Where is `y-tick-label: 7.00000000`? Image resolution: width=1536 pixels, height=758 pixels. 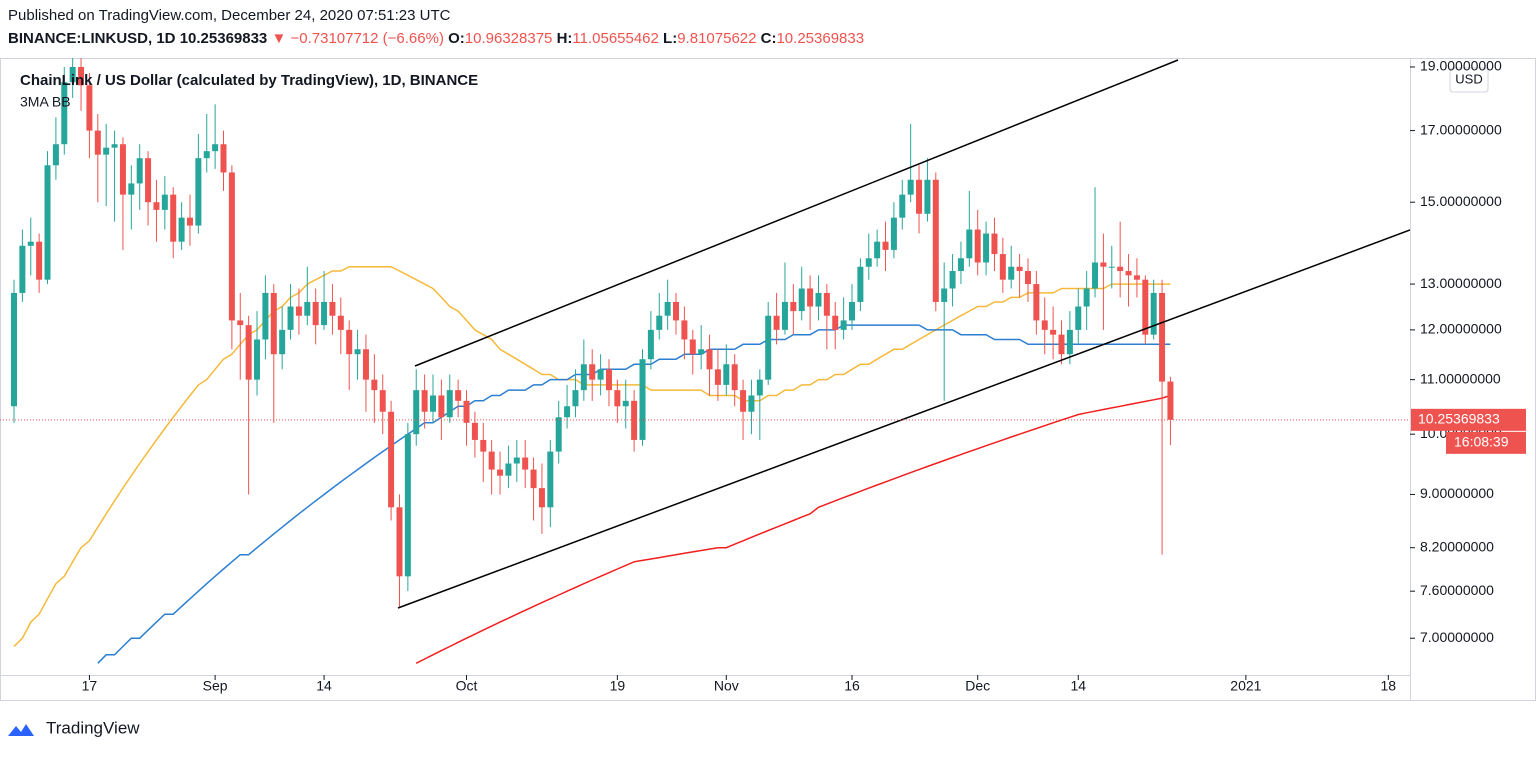 y-tick-label: 7.00000000 is located at coordinates (1457, 637).